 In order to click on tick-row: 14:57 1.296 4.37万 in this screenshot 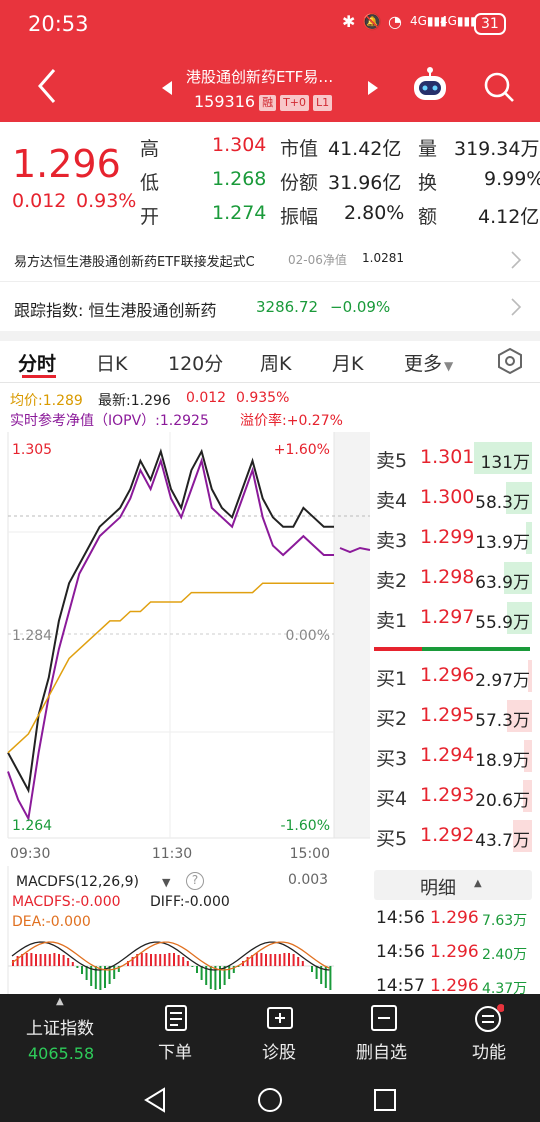, I will do `click(456, 987)`.